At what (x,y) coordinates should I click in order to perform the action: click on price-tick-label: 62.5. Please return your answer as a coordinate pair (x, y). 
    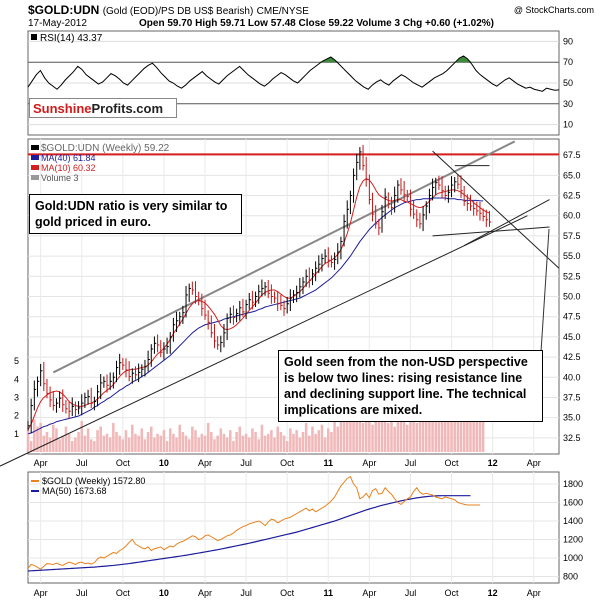
    Looking at the image, I should click on (572, 196).